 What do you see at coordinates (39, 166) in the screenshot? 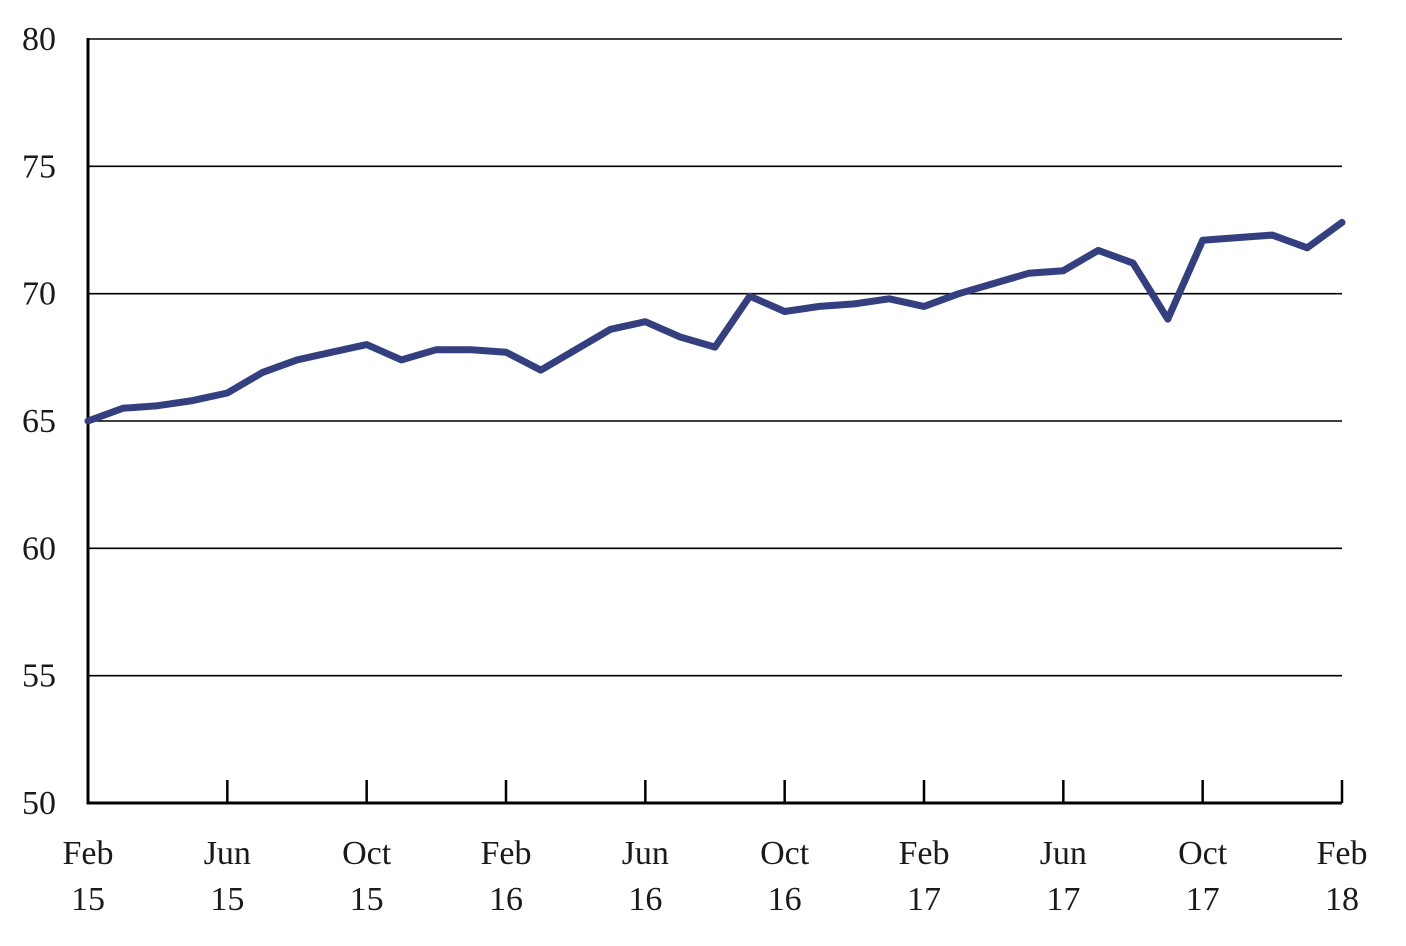
I see `y-tick-label: 75` at bounding box center [39, 166].